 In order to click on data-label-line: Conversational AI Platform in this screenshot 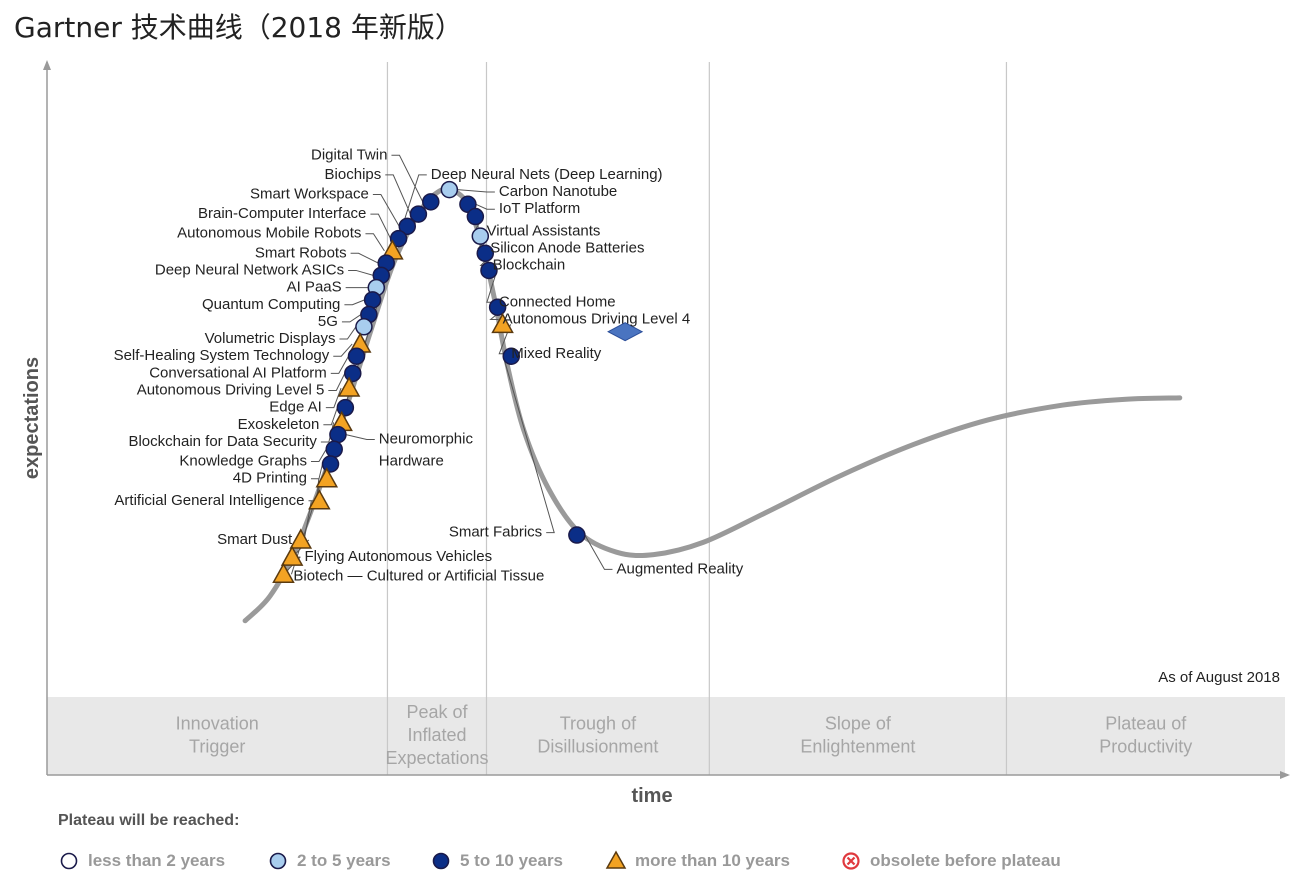, I will do `click(238, 372)`.